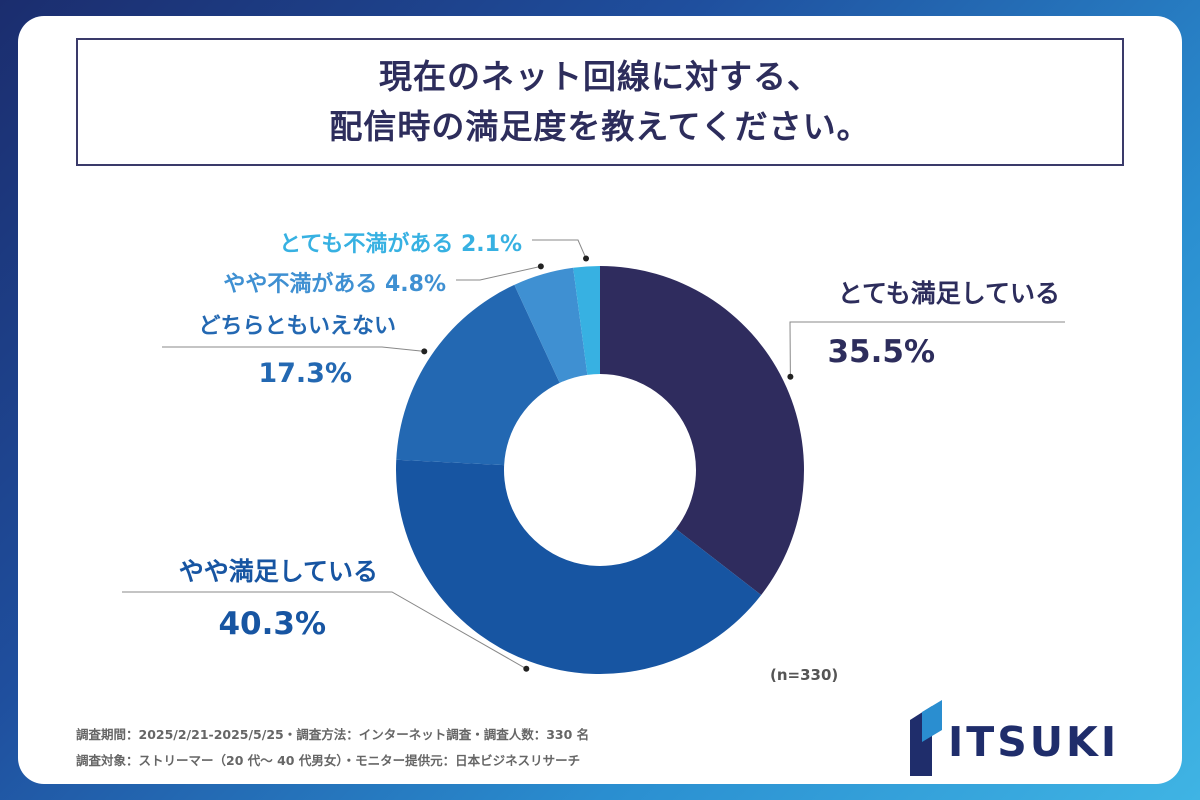  Describe the element at coordinates (600, 102) in the screenshot. I see `title-box: 現在のネット回線に対する、 配信時の満足度を教えてください。` at that location.